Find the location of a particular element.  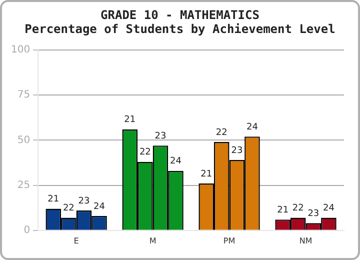

chart-title: GRADE 10 - MATHEMATICS is located at coordinates (180, 15).